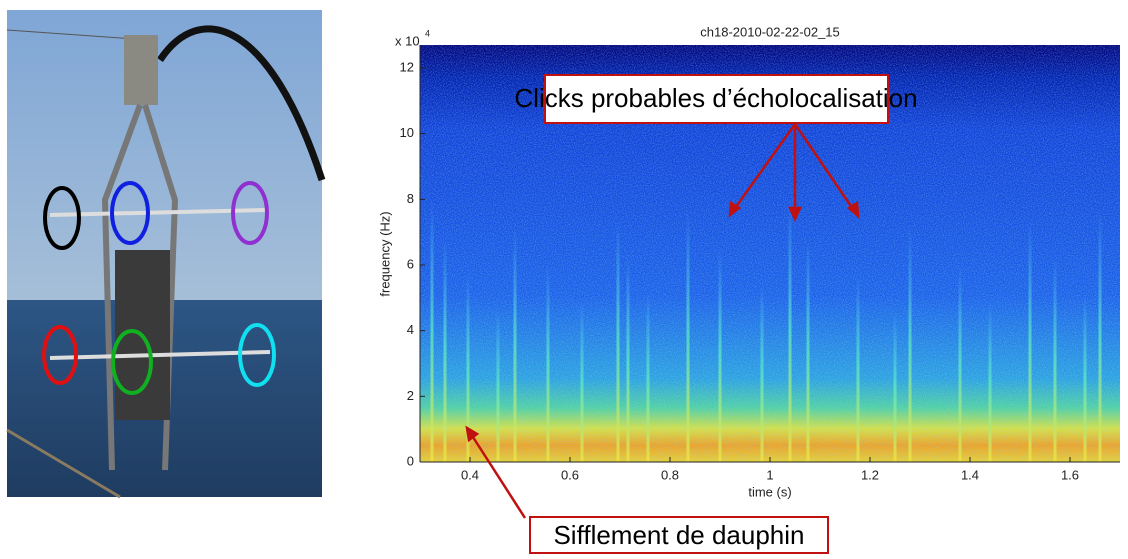 The height and width of the screenshot is (559, 1128). What do you see at coordinates (410, 329) in the screenshot?
I see `y-tick-label: 4` at bounding box center [410, 329].